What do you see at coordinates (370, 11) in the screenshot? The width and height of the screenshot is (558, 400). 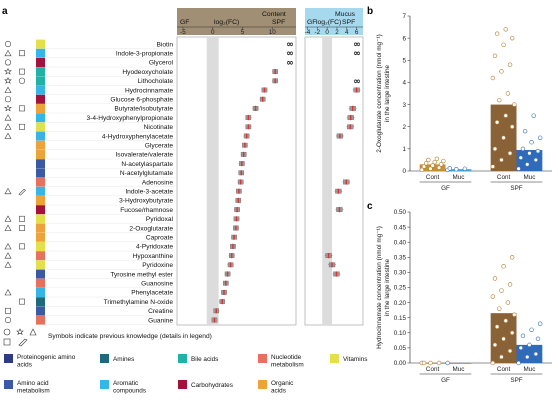 I see `panel-b-letter: b` at bounding box center [370, 11].